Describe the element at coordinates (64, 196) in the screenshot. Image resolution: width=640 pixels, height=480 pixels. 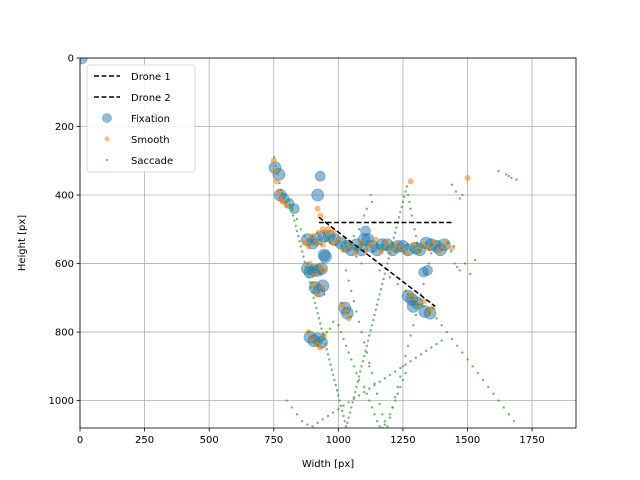
I see `y-tick-label: 400` at that location.